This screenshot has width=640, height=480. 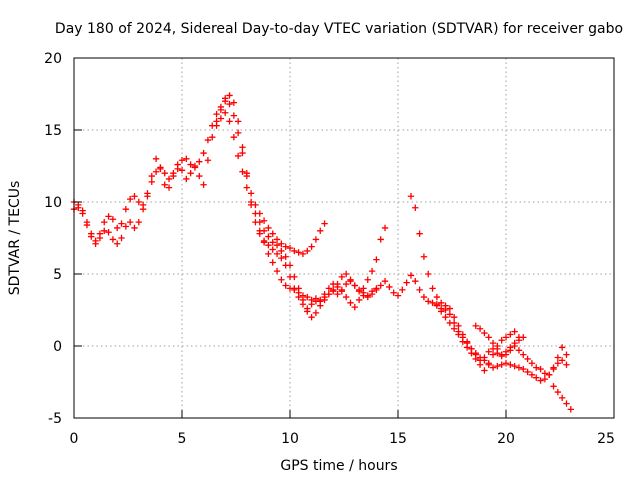 What do you see at coordinates (53, 203) in the screenshot?
I see `y-tick-label-10: 10` at bounding box center [53, 203].